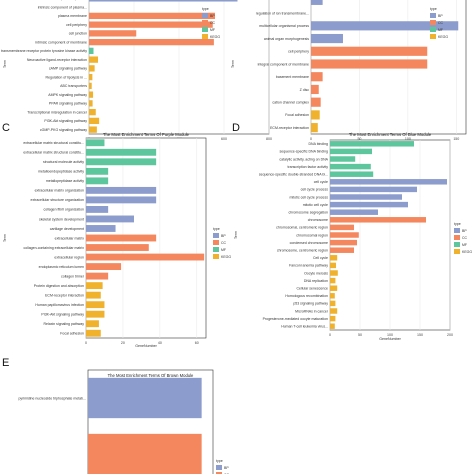  What do you see at coordinates (286, 39) in the screenshot?
I see `y-tick-label: animal organ morphogenesis` at bounding box center [286, 39].